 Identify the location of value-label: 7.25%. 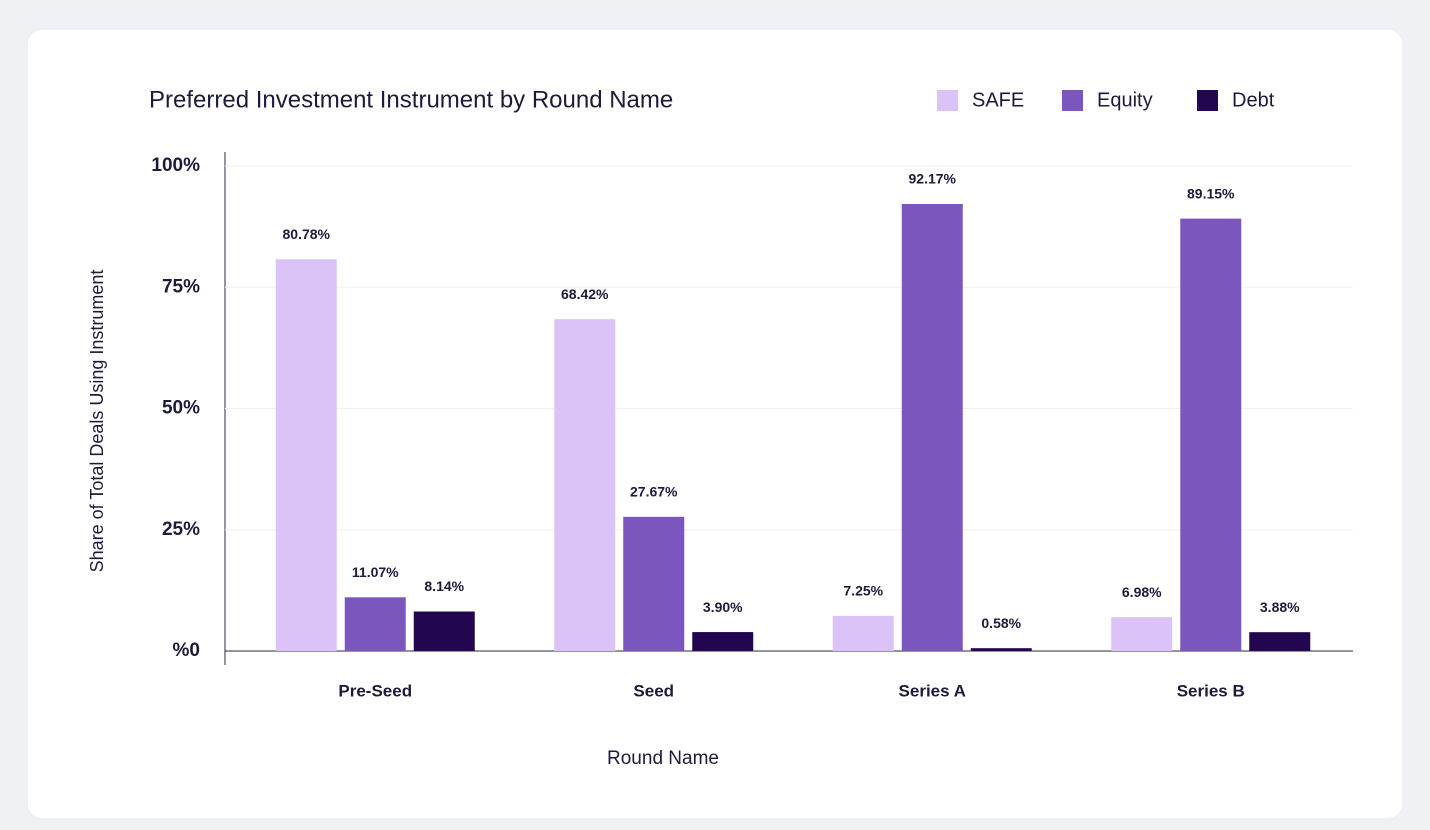
(863, 591).